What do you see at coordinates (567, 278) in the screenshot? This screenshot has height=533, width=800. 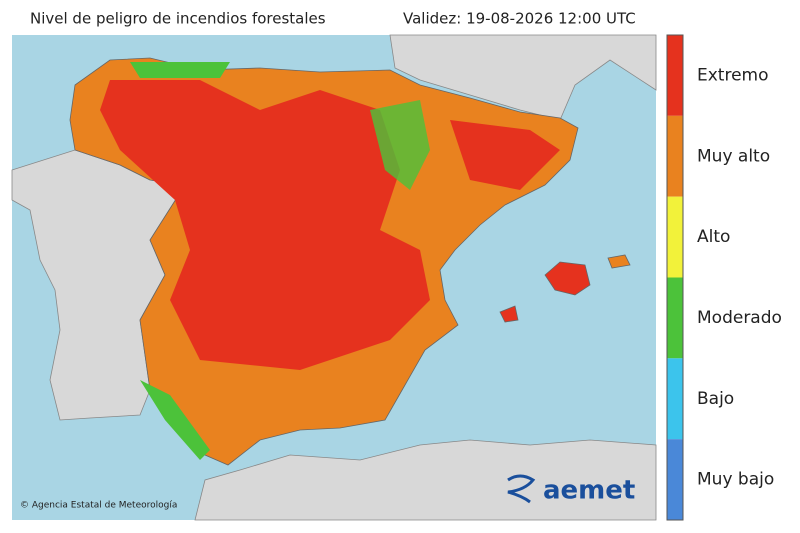 I see `mallorca` at bounding box center [567, 278].